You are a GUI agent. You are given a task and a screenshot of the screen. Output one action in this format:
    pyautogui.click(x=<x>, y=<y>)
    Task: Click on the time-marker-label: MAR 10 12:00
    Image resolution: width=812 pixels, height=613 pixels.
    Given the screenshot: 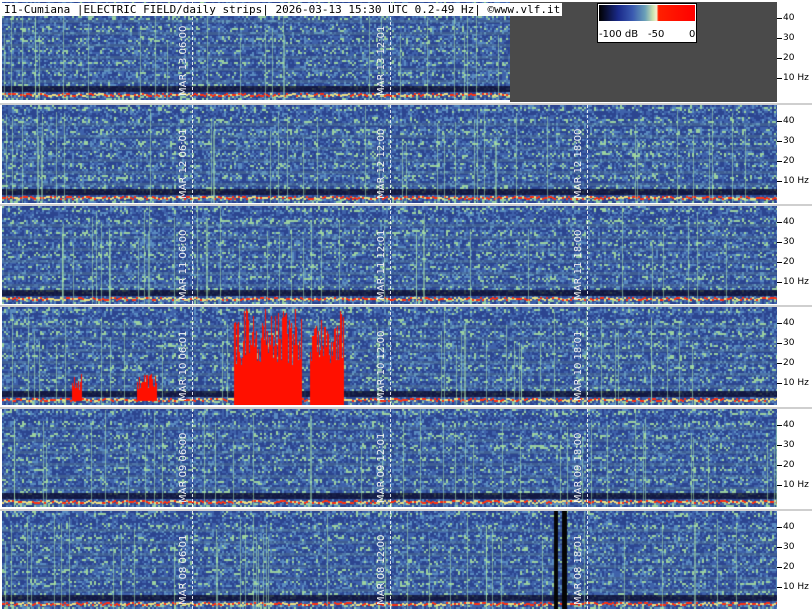 What is the action you would take?
    pyautogui.click(x=381, y=365)
    